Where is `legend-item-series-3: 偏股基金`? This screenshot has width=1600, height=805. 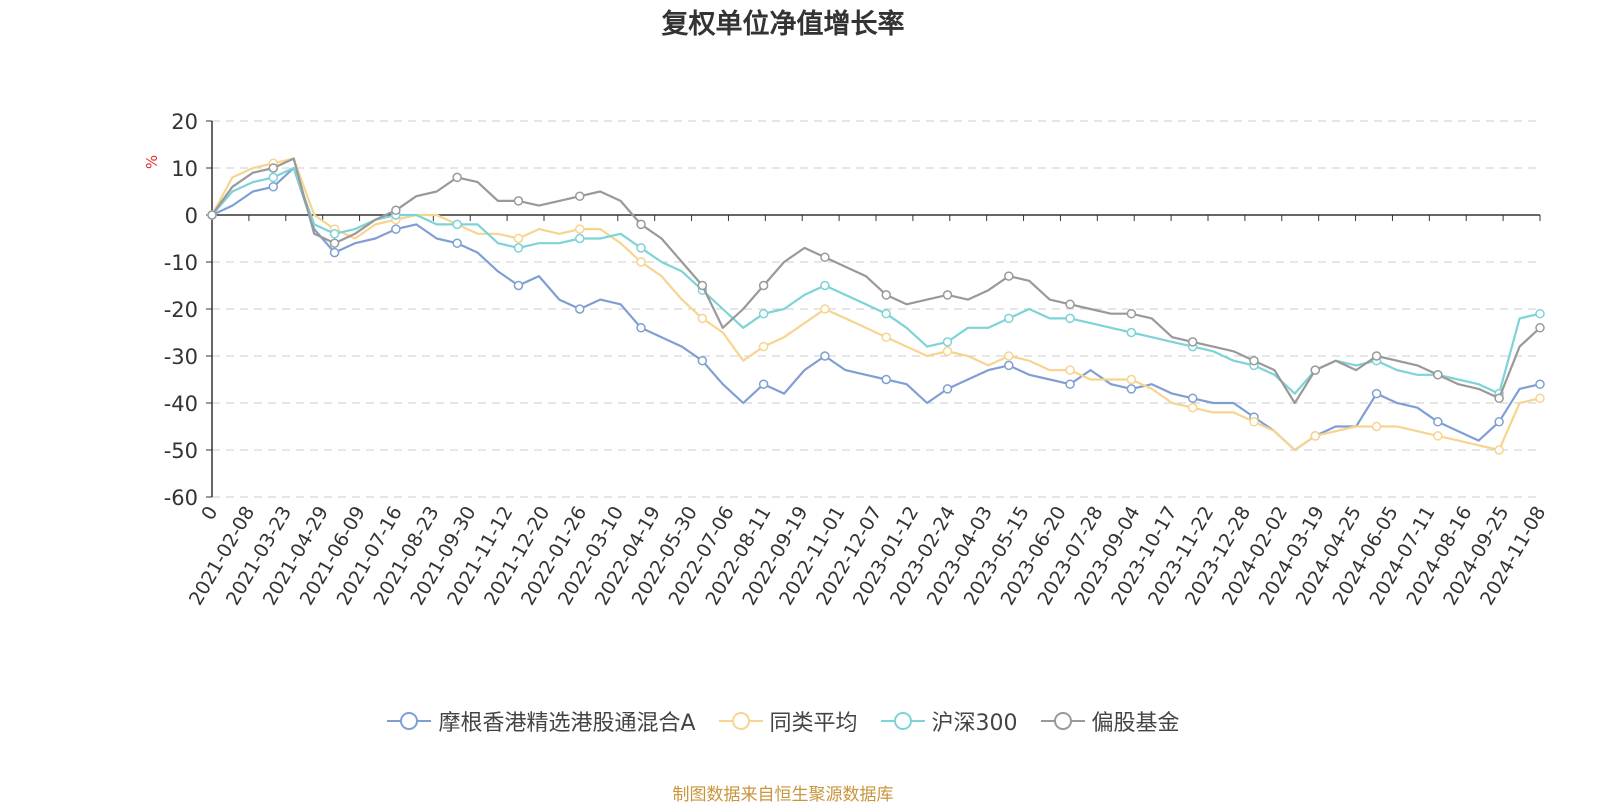 legend-item-series-3: 偏股基金 is located at coordinates (1110, 721).